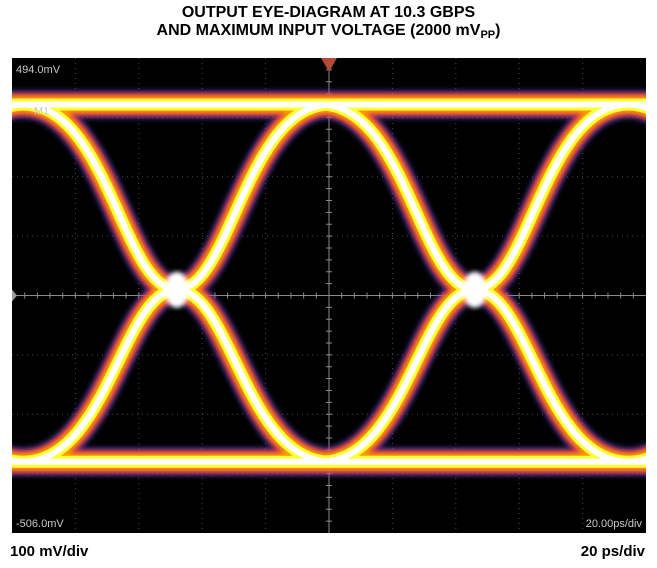 The width and height of the screenshot is (657, 568). What do you see at coordinates (49, 551) in the screenshot?
I see `vertical-scale-label: 100 mV/div` at bounding box center [49, 551].